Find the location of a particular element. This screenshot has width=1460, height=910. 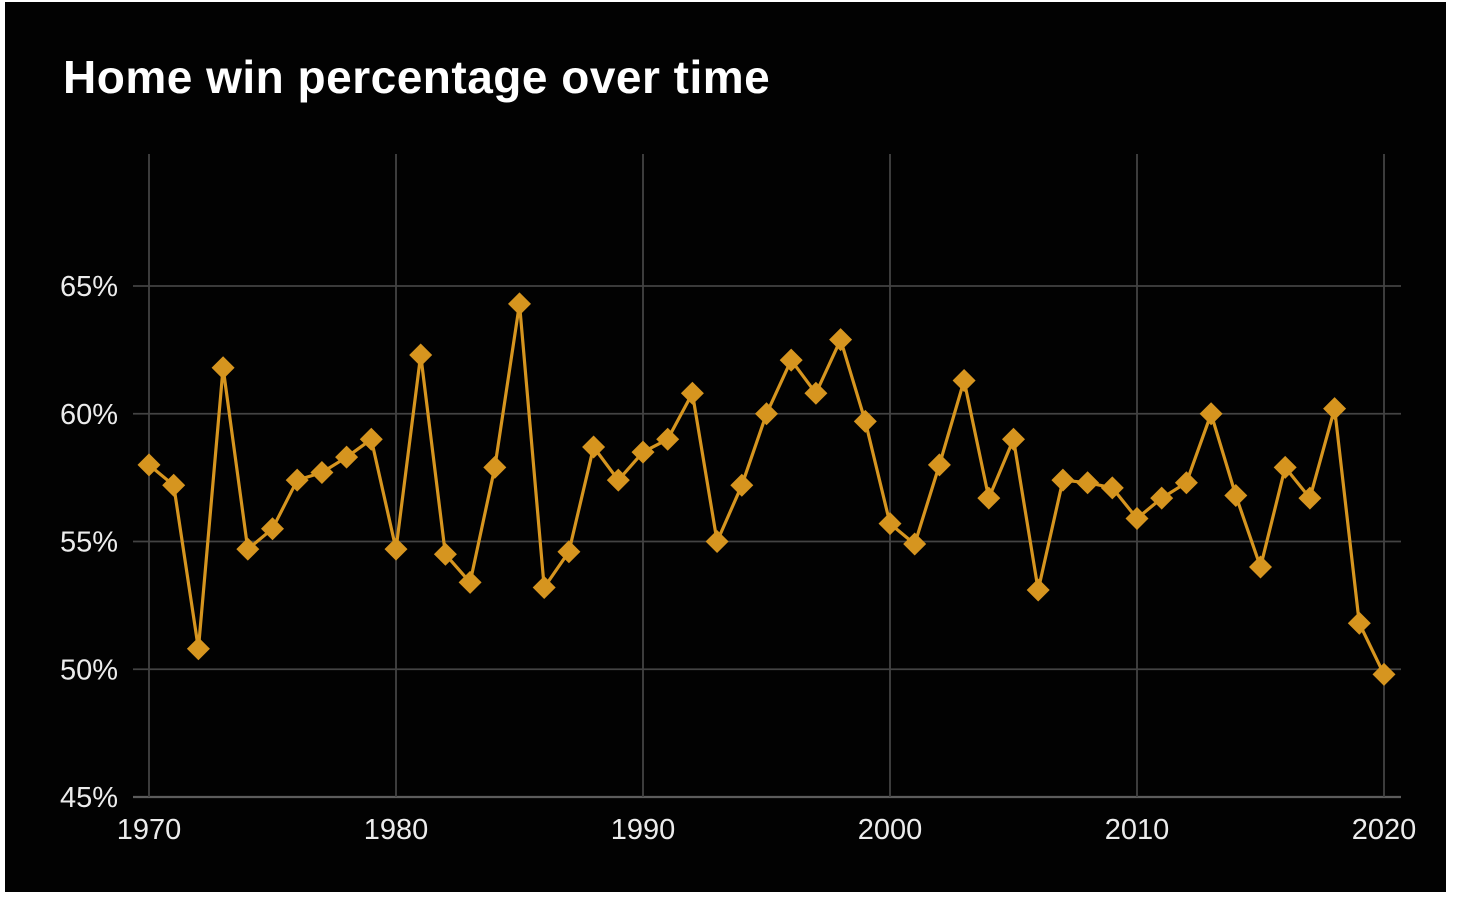

x-tick-label: 2010 is located at coordinates (1137, 830).